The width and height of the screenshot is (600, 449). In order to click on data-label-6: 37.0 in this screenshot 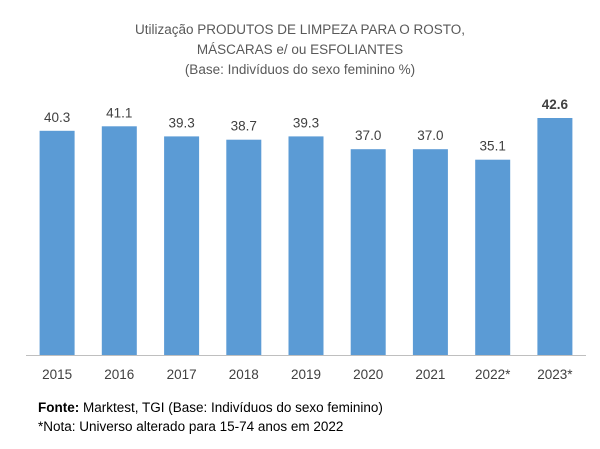, I will do `click(430, 135)`.